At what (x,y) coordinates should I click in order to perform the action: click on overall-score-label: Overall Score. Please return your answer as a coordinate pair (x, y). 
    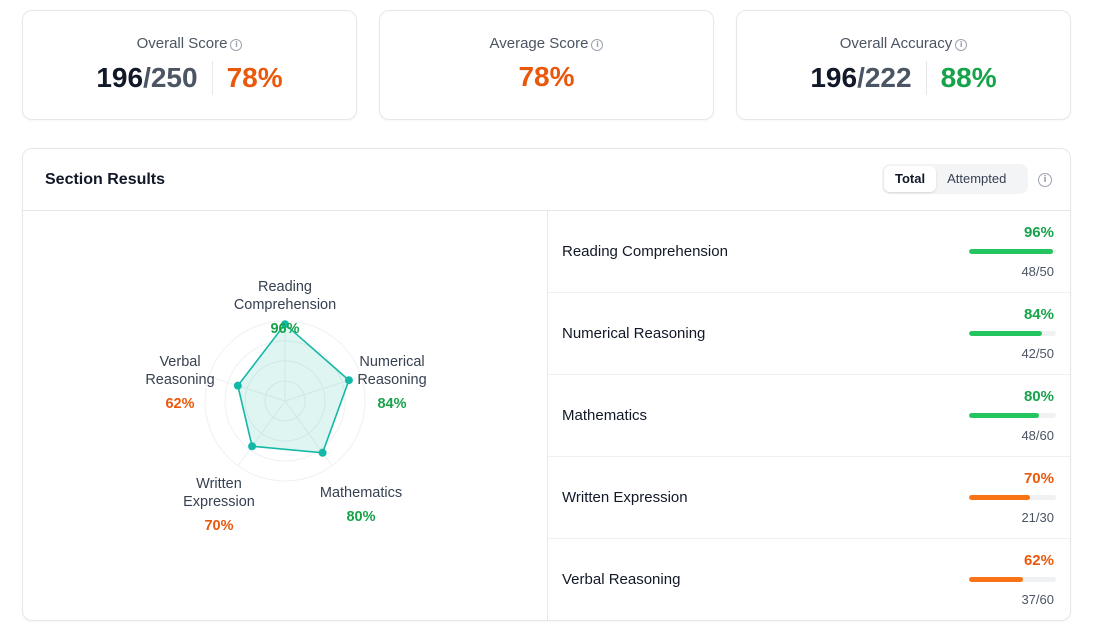
    Looking at the image, I should click on (182, 43).